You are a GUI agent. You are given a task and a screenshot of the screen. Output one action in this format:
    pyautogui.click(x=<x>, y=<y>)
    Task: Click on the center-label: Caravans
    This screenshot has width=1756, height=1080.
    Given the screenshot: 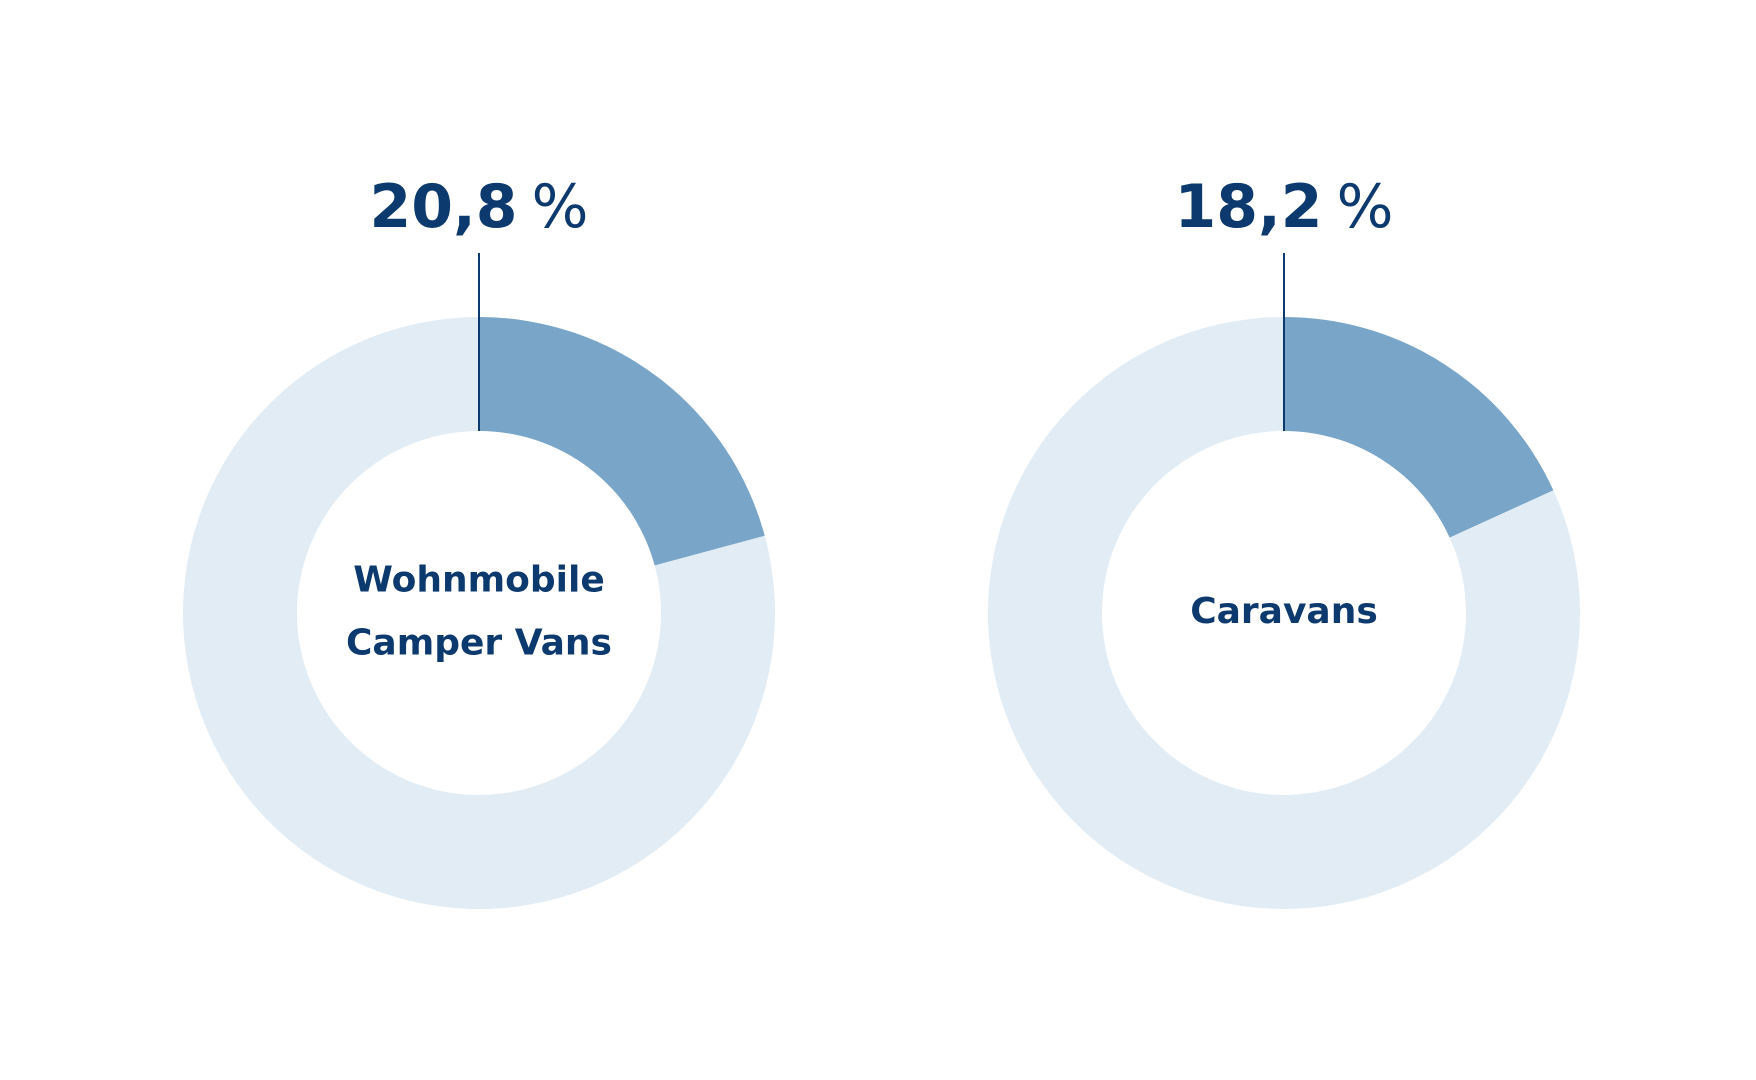 What is the action you would take?
    pyautogui.click(x=1284, y=611)
    